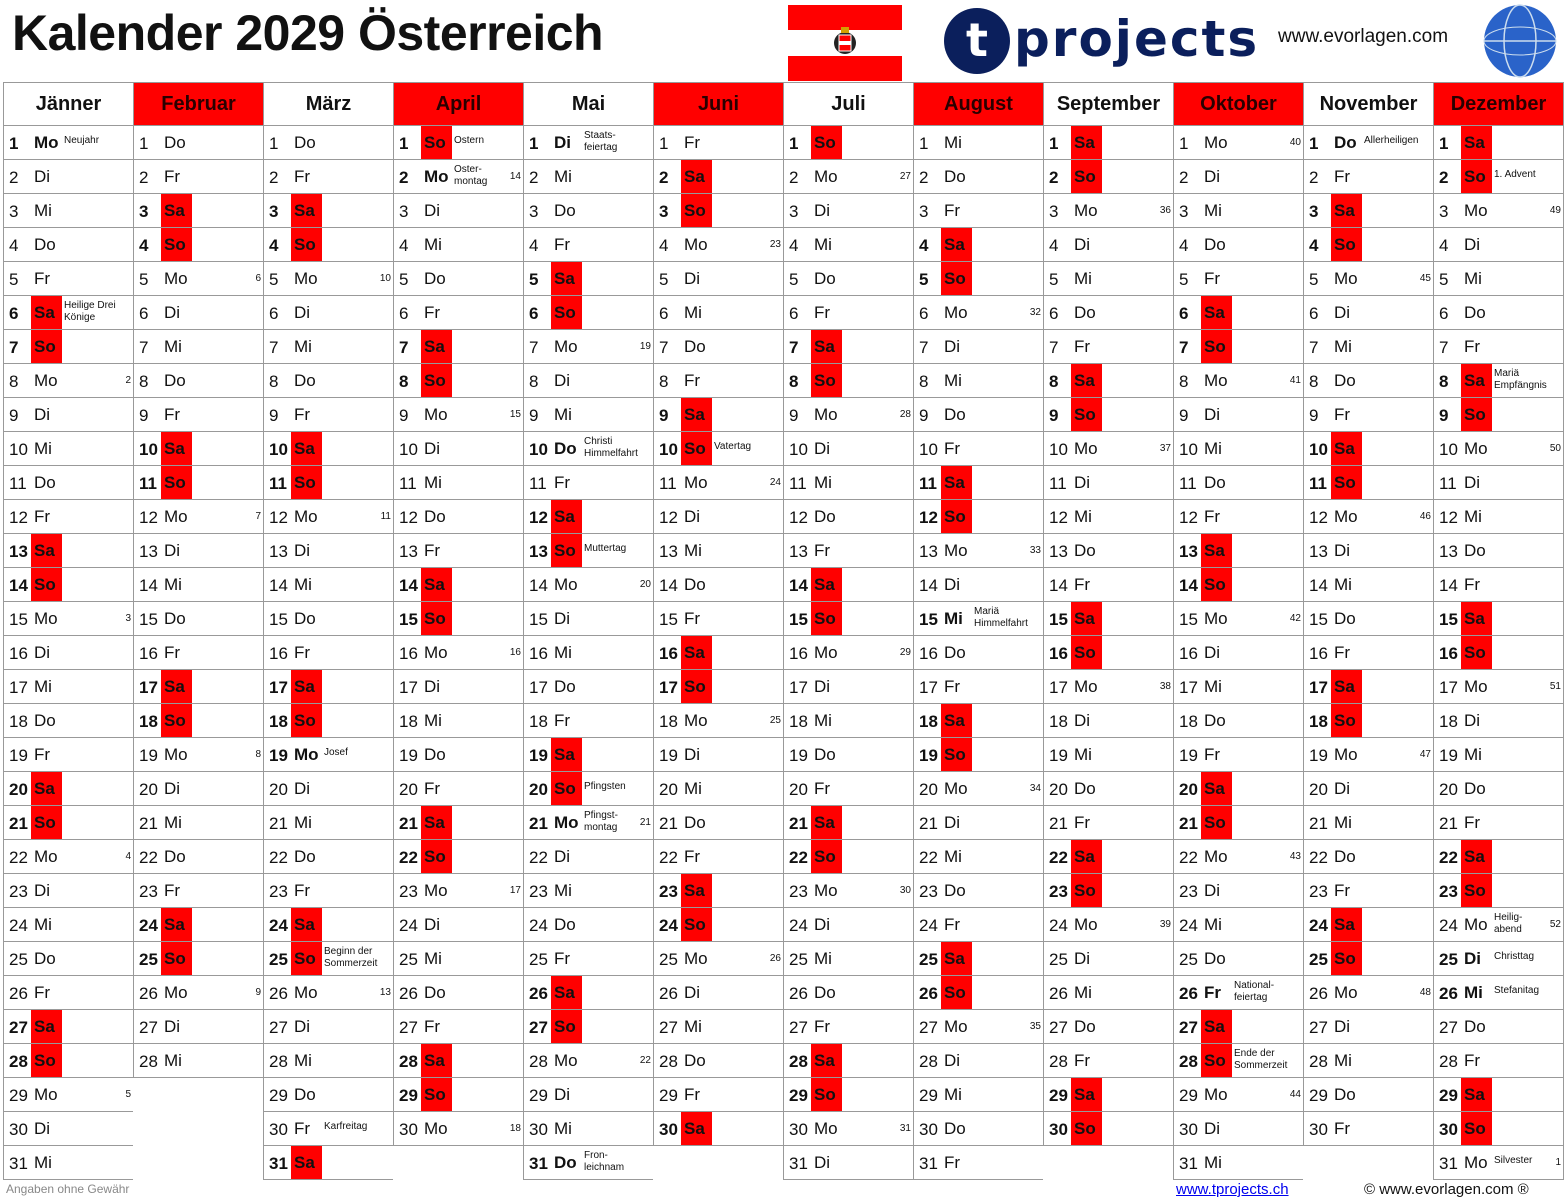 The image size is (1564, 1199). Describe the element at coordinates (1368, 177) in the screenshot. I see `day-row: 2 Fr` at that location.